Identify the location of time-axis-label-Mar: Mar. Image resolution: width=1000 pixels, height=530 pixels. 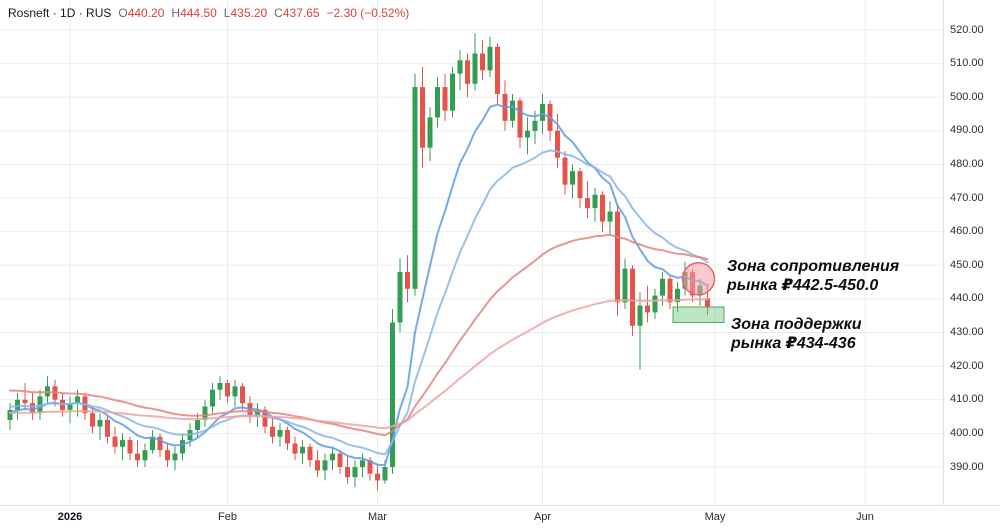
(377, 517).